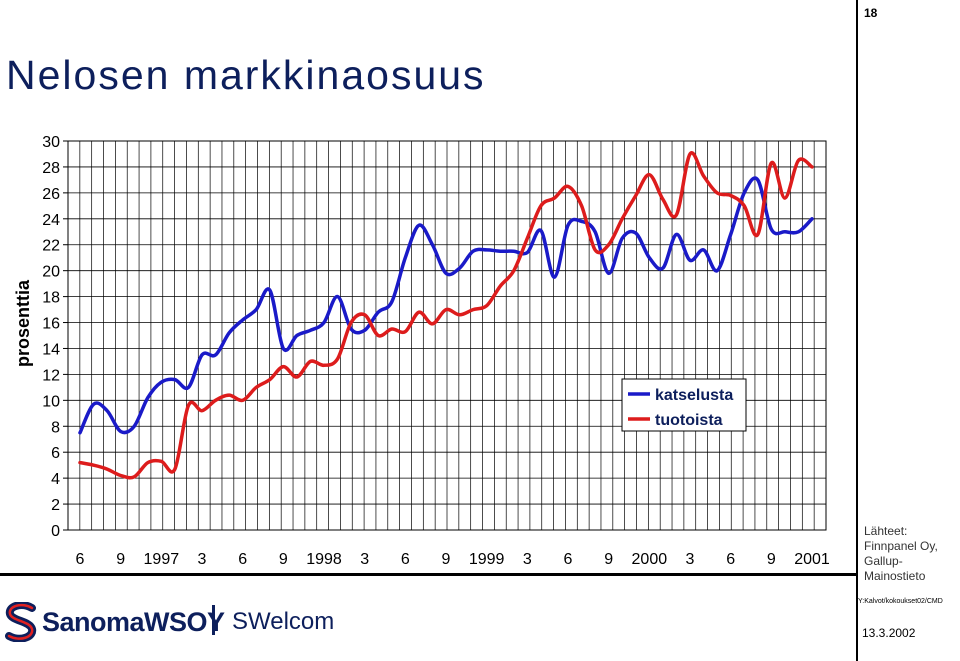 This screenshot has height=661, width=960. I want to click on y-tick-label: 6, so click(55, 453).